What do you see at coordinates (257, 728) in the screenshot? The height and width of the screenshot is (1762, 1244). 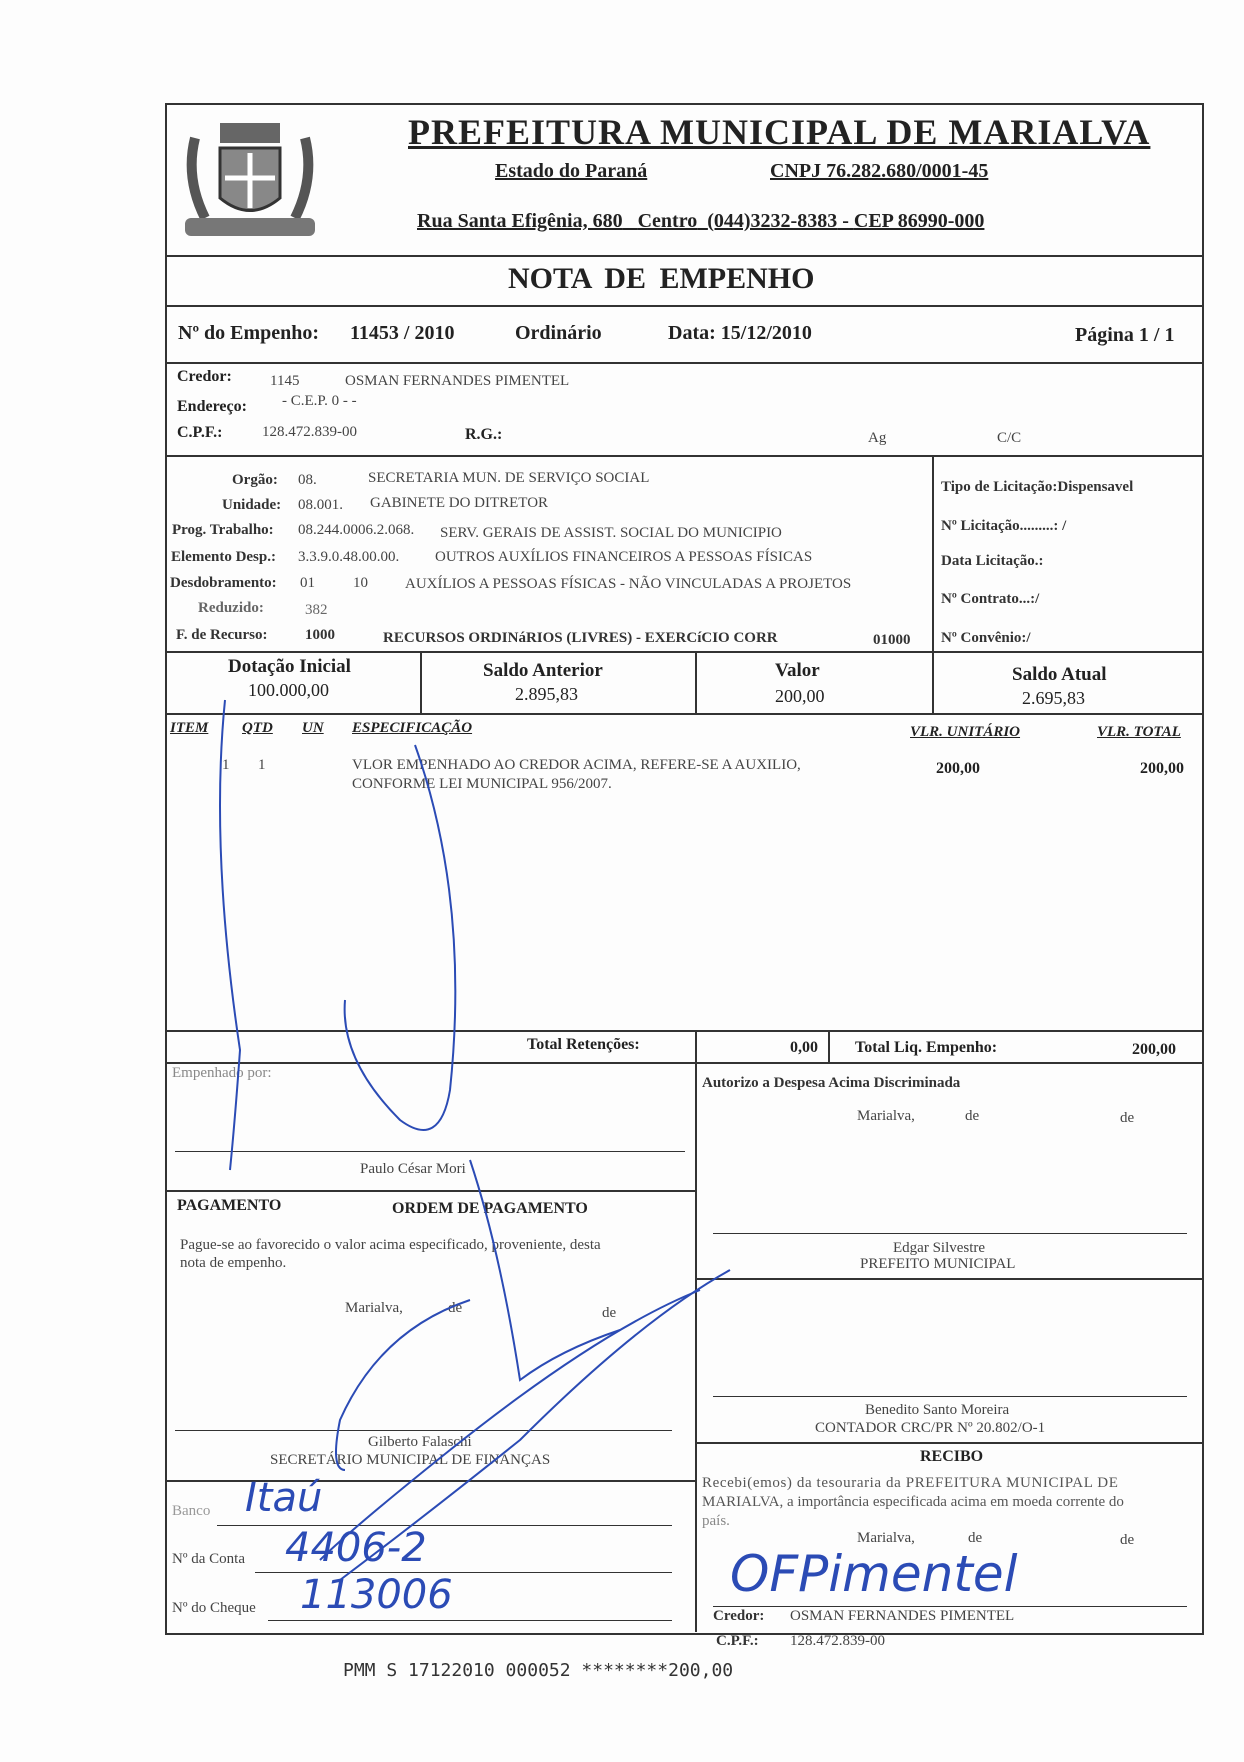 I see `col-qtd: QTD` at bounding box center [257, 728].